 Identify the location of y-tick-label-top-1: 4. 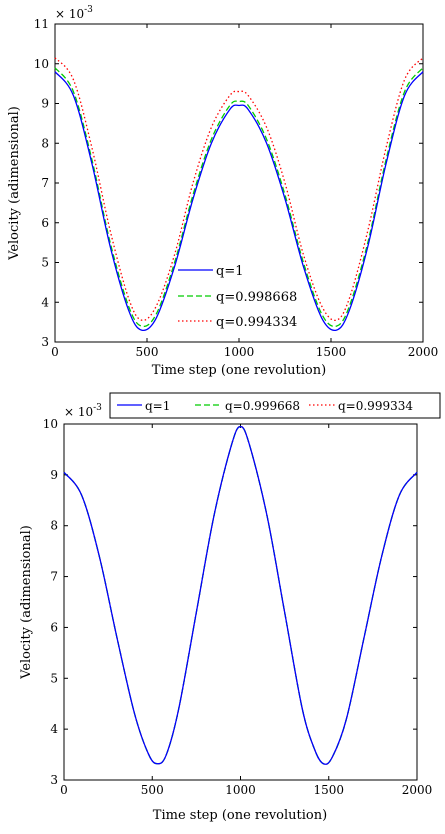
(45, 302).